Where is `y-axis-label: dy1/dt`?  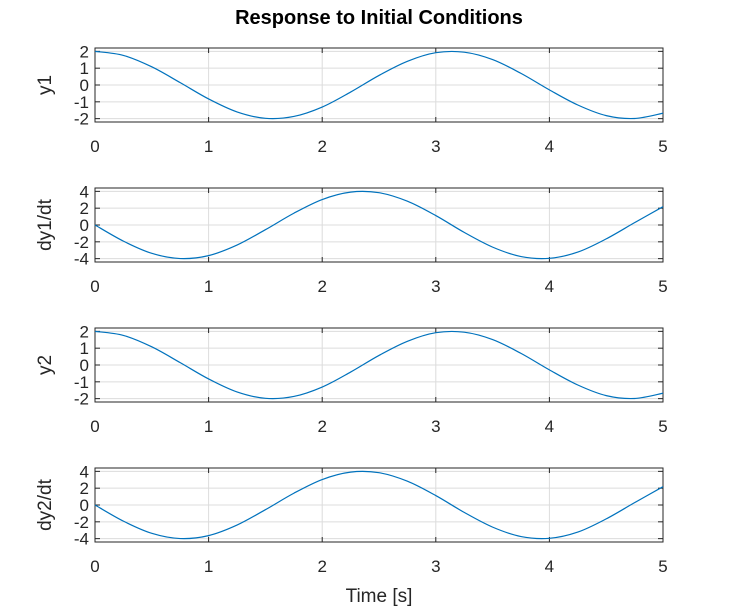 y-axis-label: dy1/dt is located at coordinates (45, 224).